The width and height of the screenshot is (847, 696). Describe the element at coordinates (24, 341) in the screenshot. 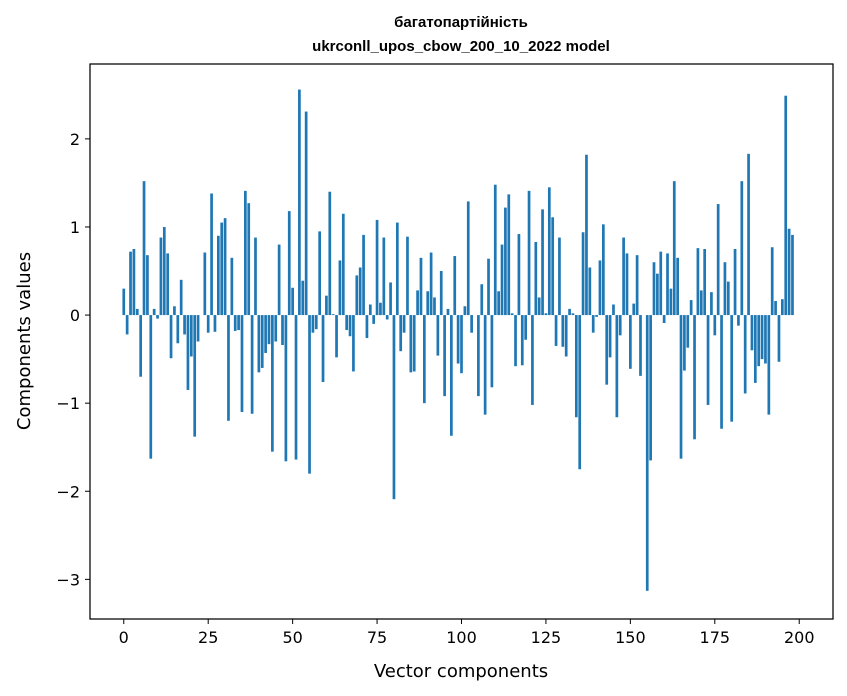

I see `y-axis-label: Components values` at that location.